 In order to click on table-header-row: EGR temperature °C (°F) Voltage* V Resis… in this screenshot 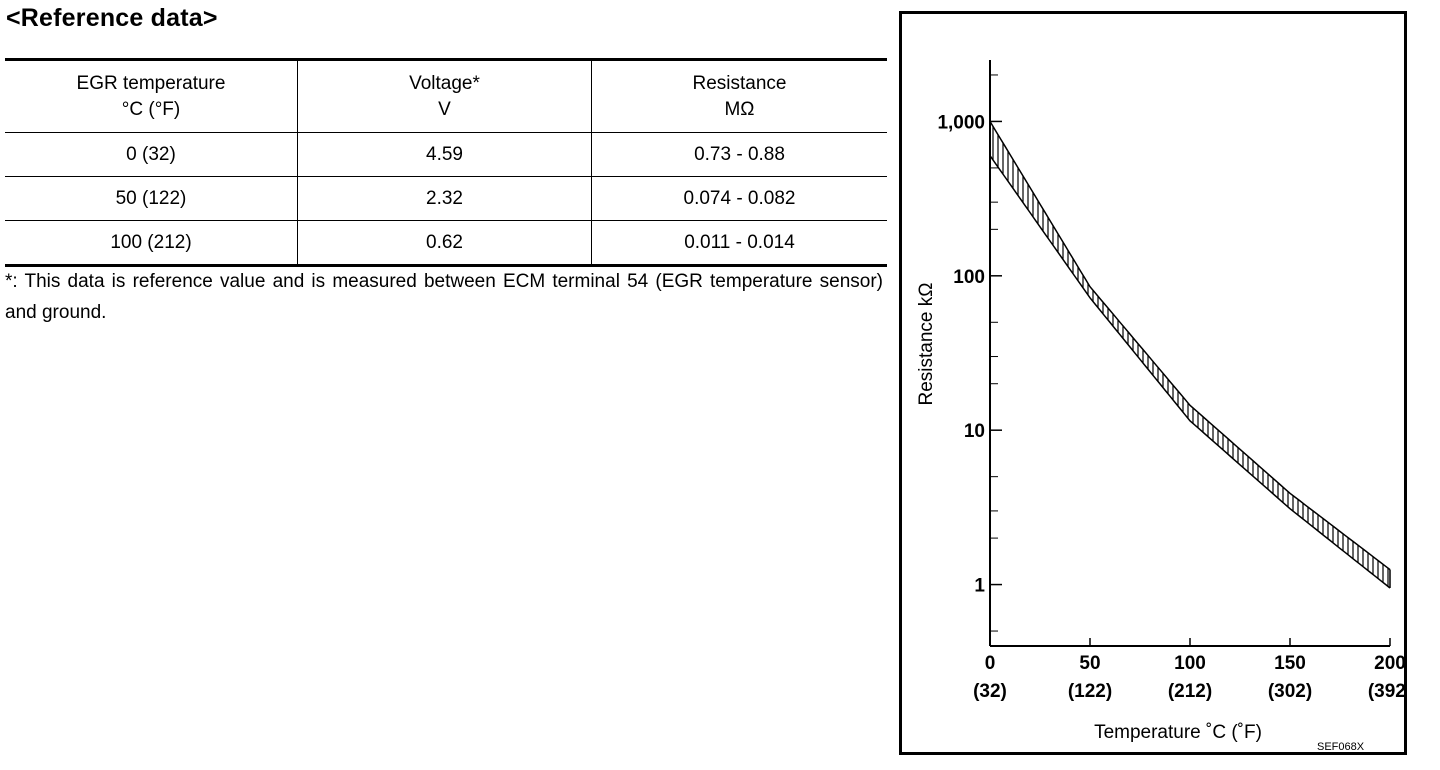, I will do `click(446, 96)`.